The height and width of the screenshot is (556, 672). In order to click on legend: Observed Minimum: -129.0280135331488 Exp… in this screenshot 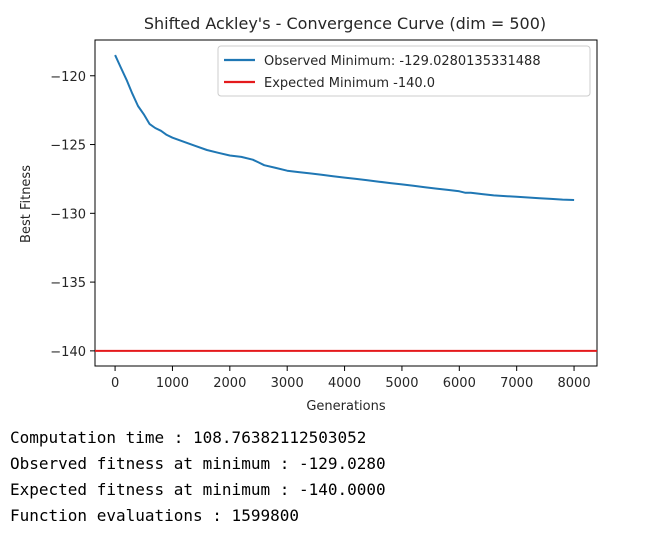, I will do `click(404, 71)`.